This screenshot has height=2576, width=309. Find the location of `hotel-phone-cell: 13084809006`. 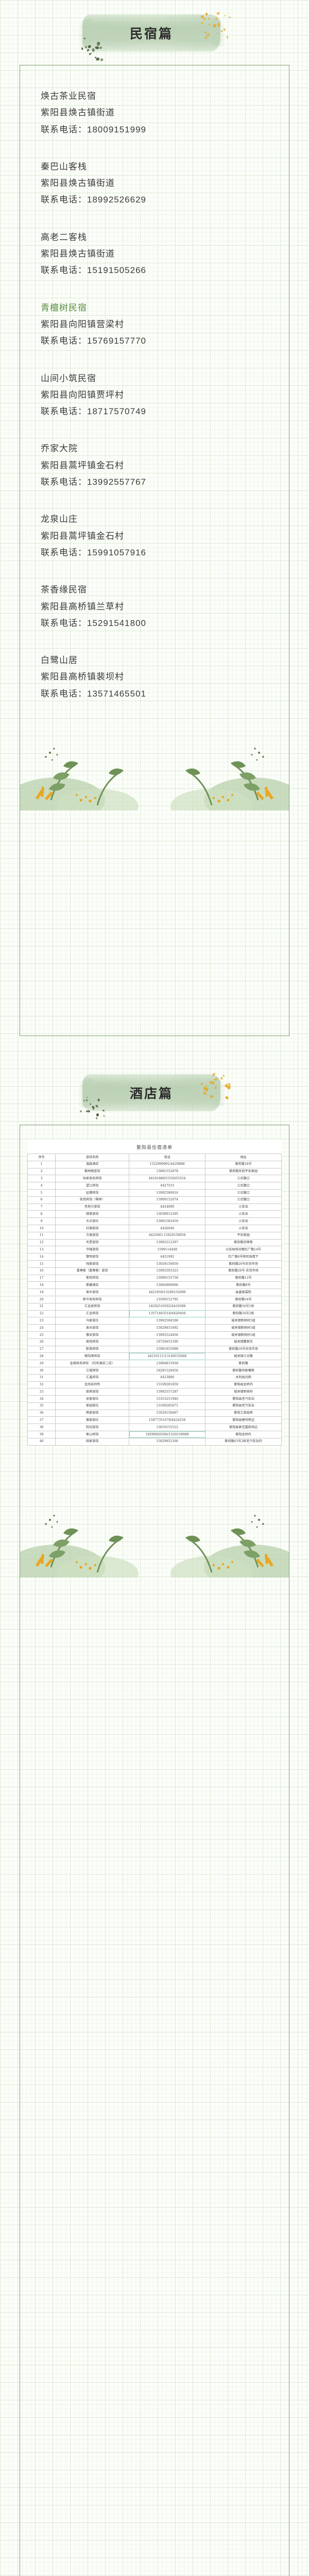

hotel-phone-cell: 13084809006 is located at coordinates (167, 1285).